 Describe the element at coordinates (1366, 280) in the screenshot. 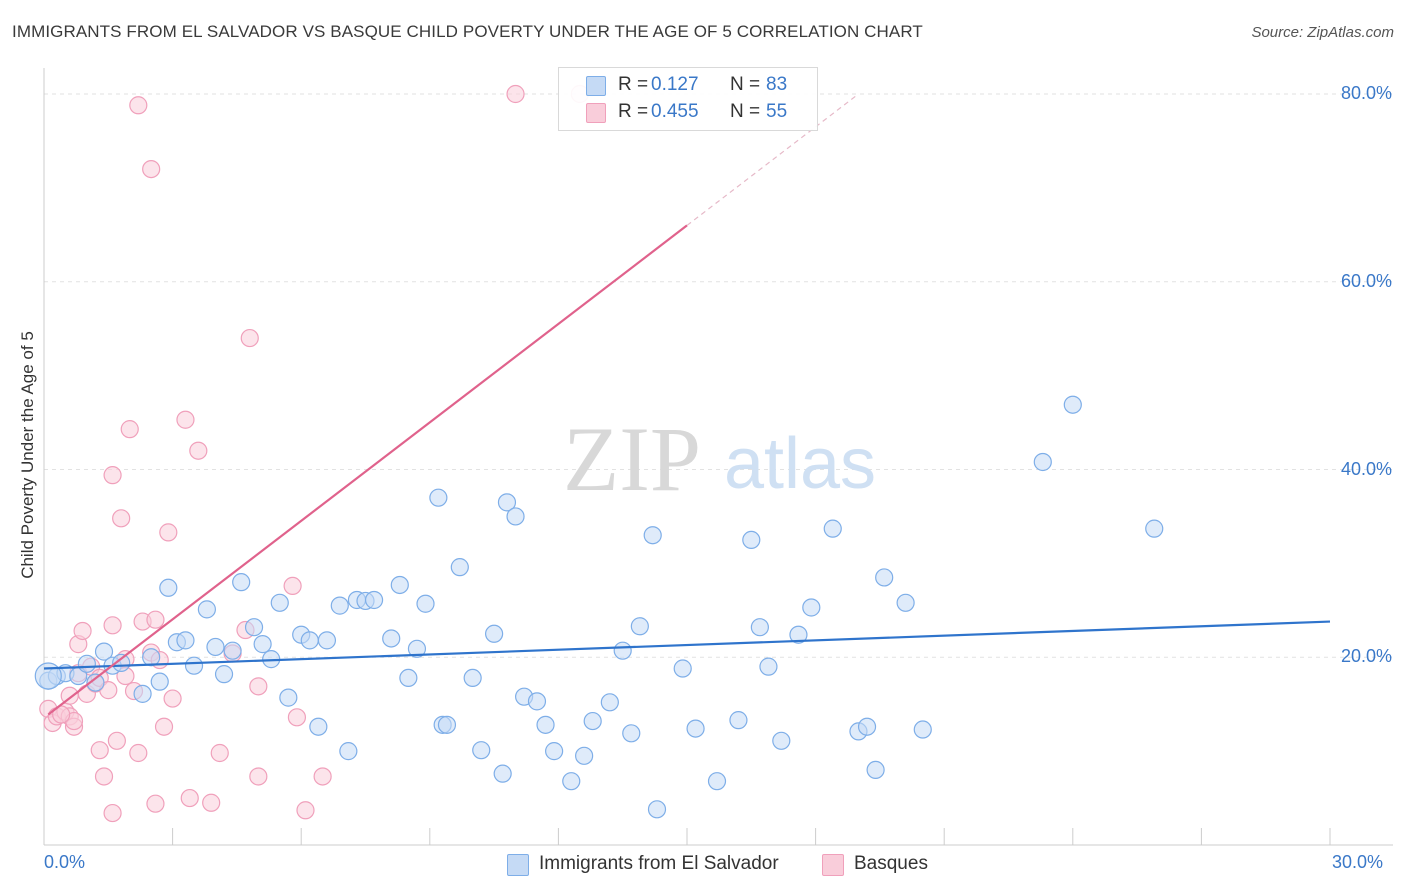

I see `y-tick-label: 60.0%` at that location.